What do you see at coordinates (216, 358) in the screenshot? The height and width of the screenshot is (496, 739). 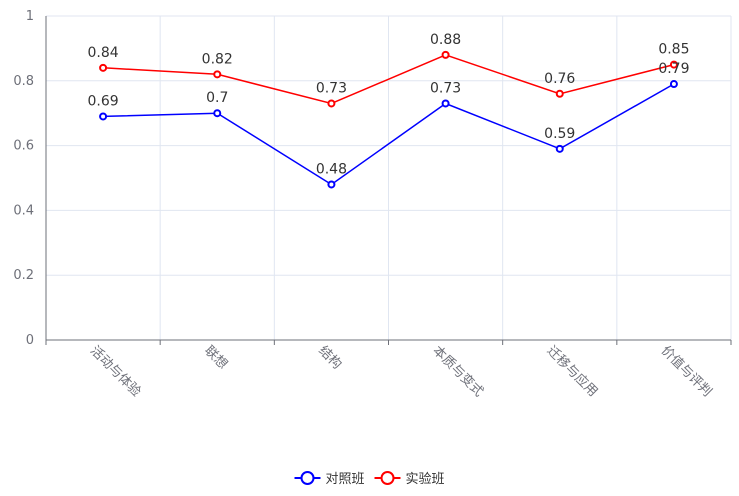 I see `x-tick-label: 联想` at bounding box center [216, 358].